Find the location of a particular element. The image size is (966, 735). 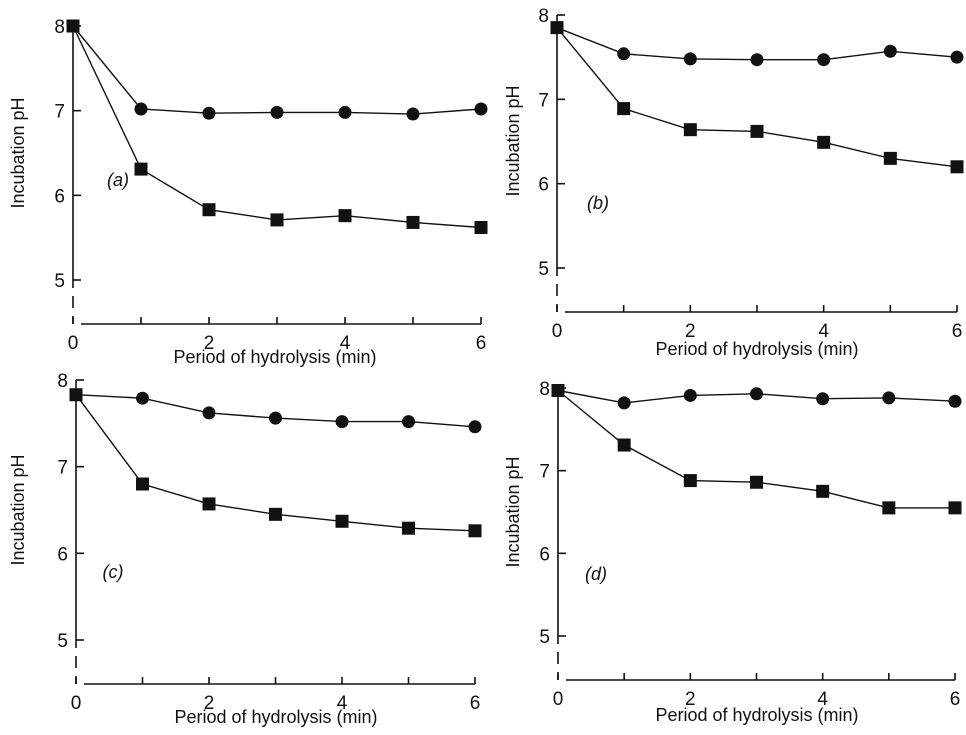

panel-label: (d) is located at coordinates (596, 574).